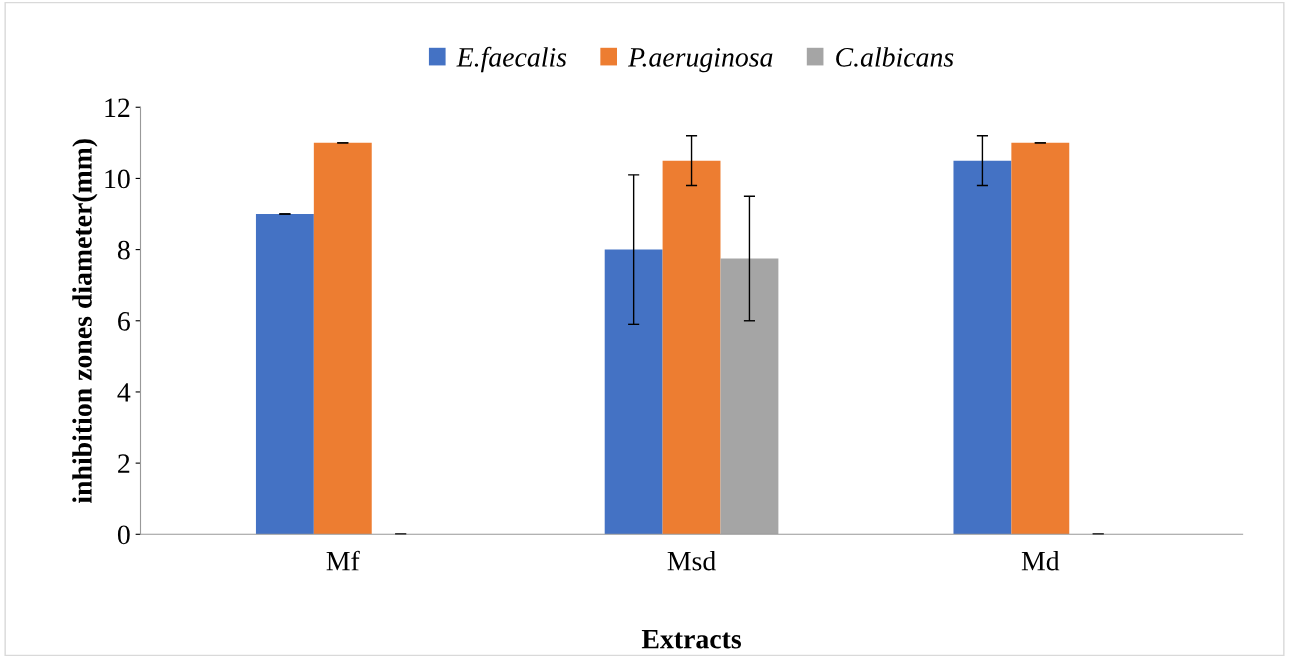 This screenshot has height=658, width=1289. Describe the element at coordinates (691, 560) in the screenshot. I see `x-tick-label: Msd` at that location.